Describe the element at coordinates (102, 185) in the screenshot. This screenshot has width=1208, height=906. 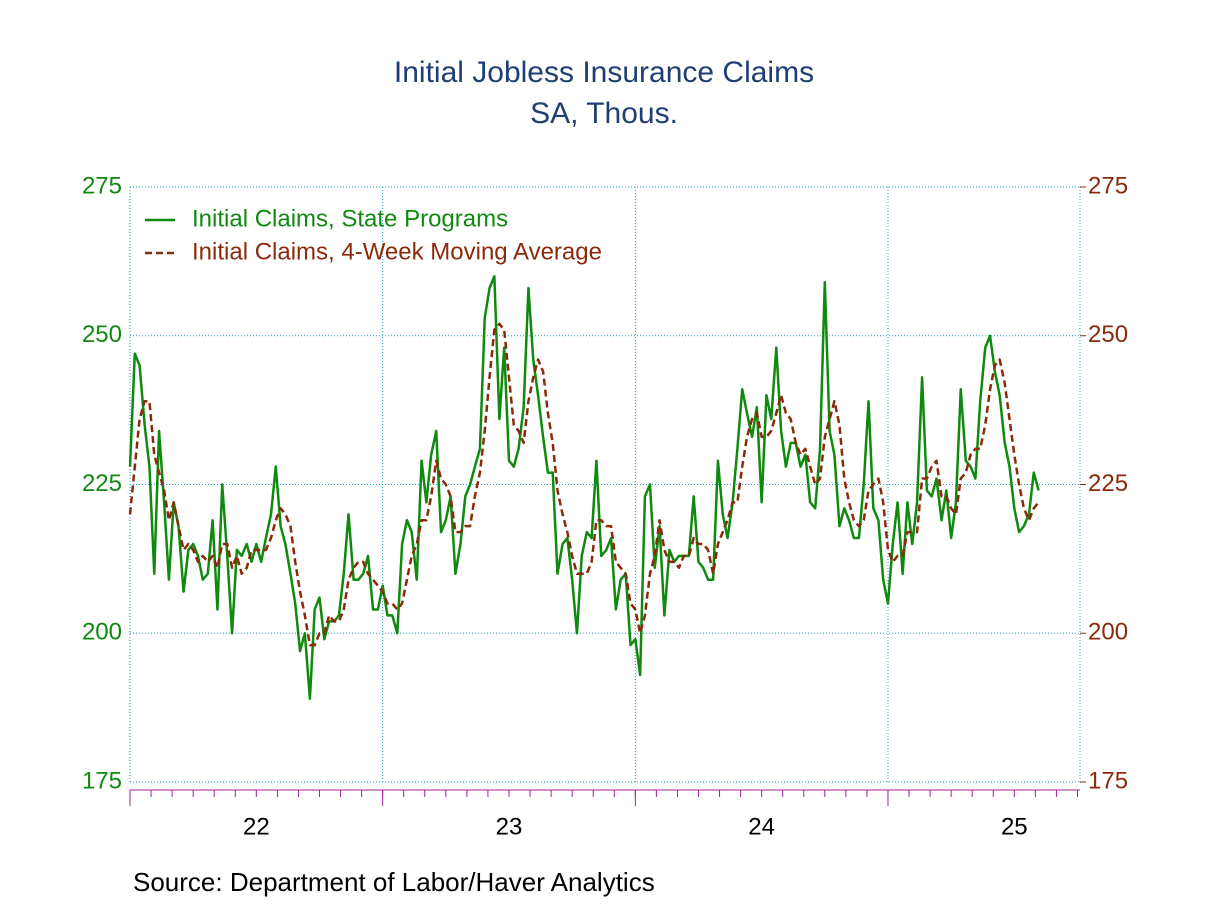
I see `y-tick-label: 275` at that location.